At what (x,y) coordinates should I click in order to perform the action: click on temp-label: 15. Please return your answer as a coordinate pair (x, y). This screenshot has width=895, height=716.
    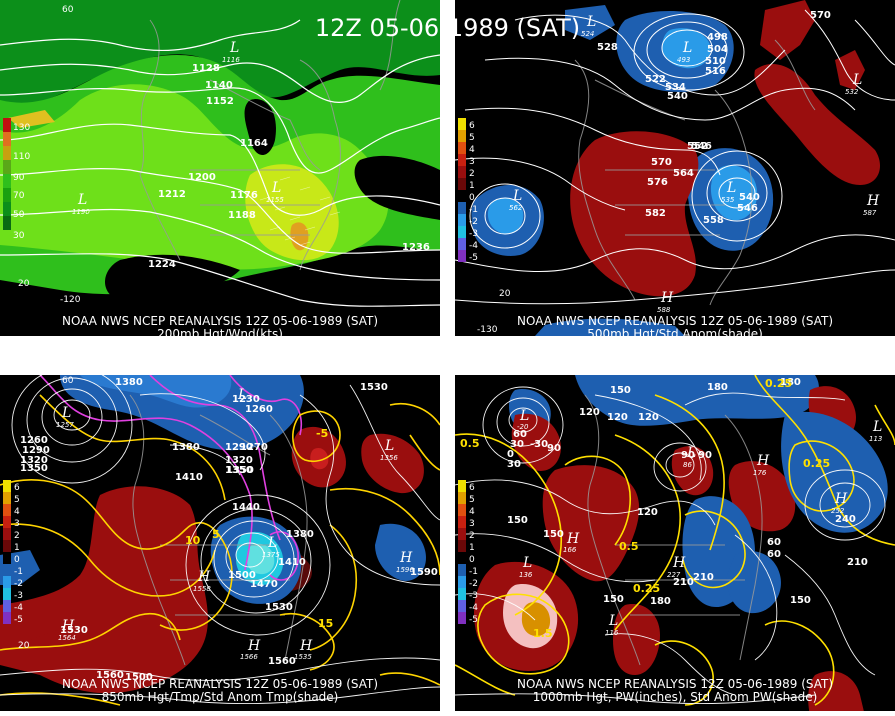
    Looking at the image, I should click on (325, 623).